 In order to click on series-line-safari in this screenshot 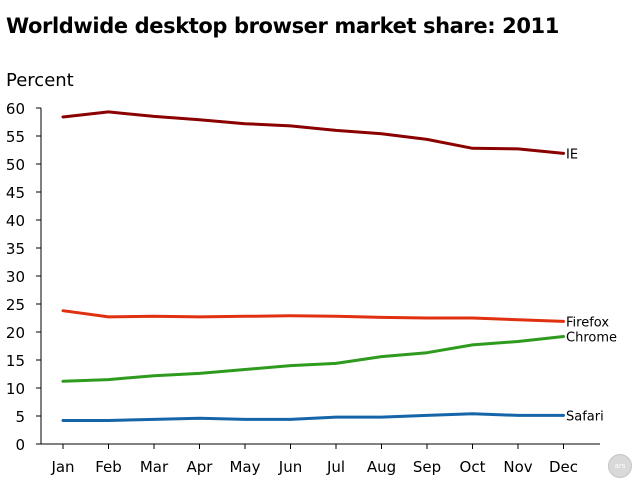, I will do `click(313, 417)`.